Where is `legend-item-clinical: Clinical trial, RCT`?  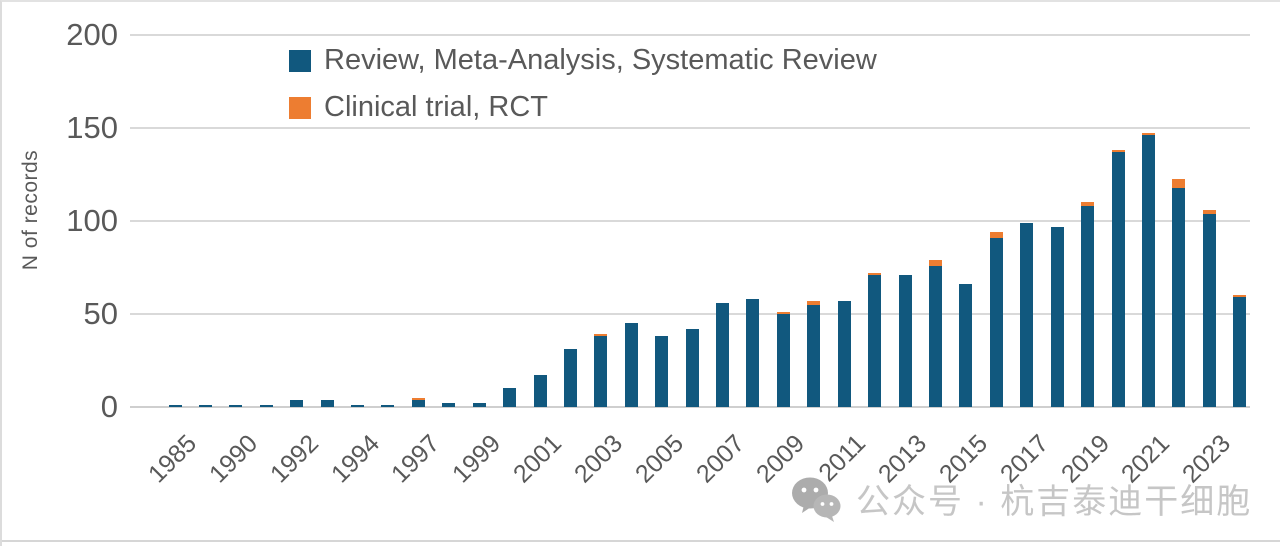
legend-item-clinical: Clinical trial, RCT is located at coordinates (583, 107).